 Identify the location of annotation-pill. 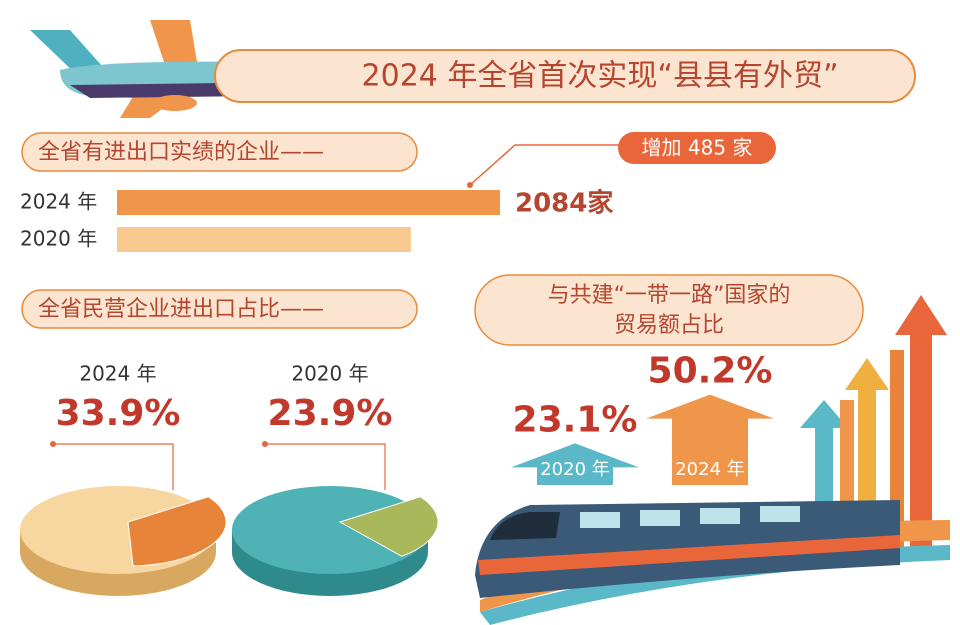
(697, 148).